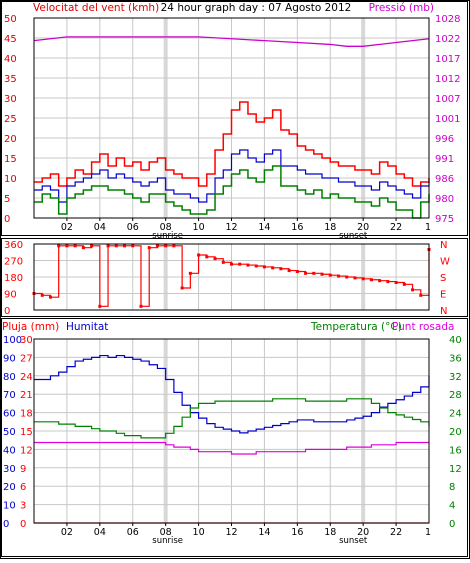 The width and height of the screenshot is (470, 563). Describe the element at coordinates (455, 358) in the screenshot. I see `temperature-axis-tick-label: 36` at that location.